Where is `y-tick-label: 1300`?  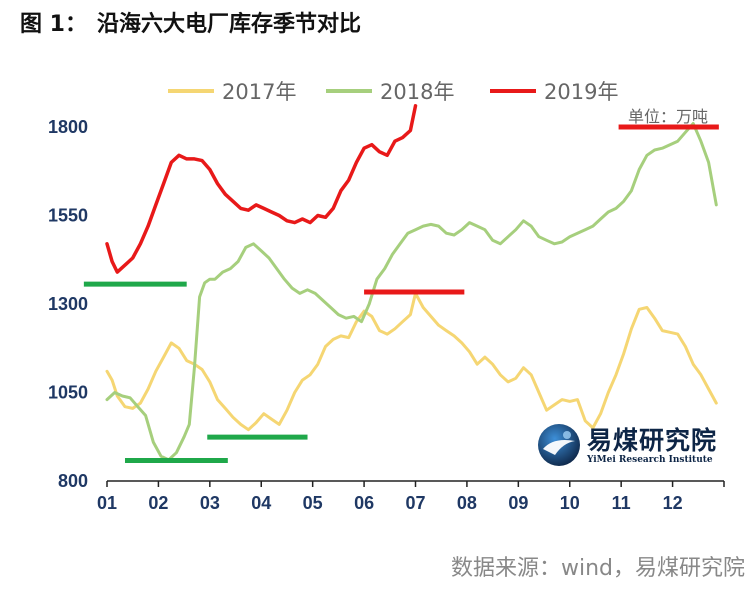
y-tick-label: 1300 is located at coordinates (68, 304).